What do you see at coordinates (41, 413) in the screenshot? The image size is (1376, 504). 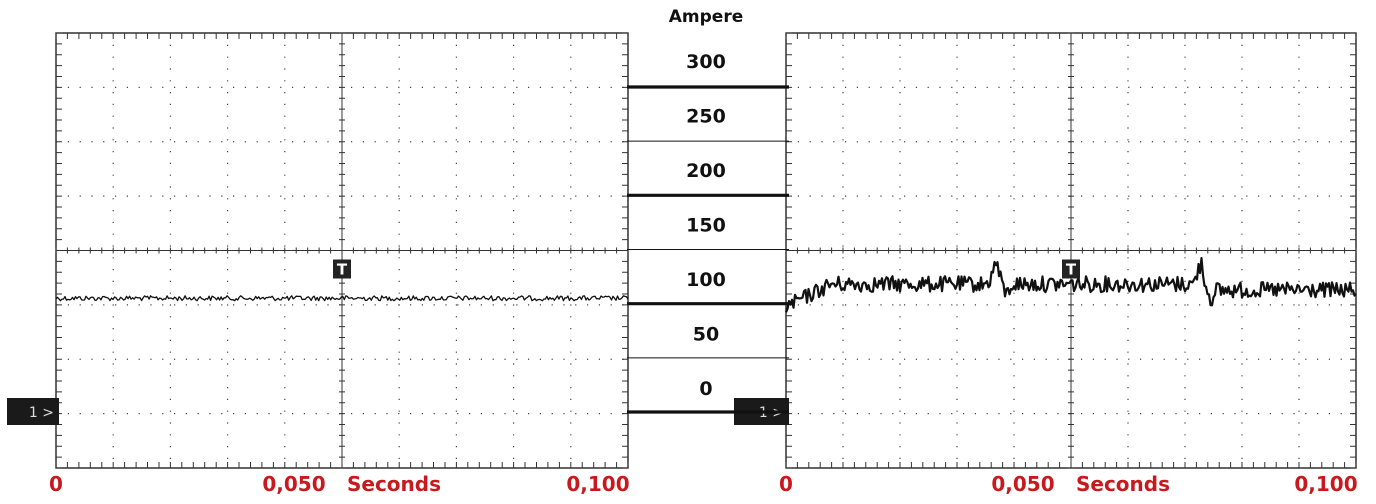 I see `channel-marker-label: 1 >` at bounding box center [41, 413].